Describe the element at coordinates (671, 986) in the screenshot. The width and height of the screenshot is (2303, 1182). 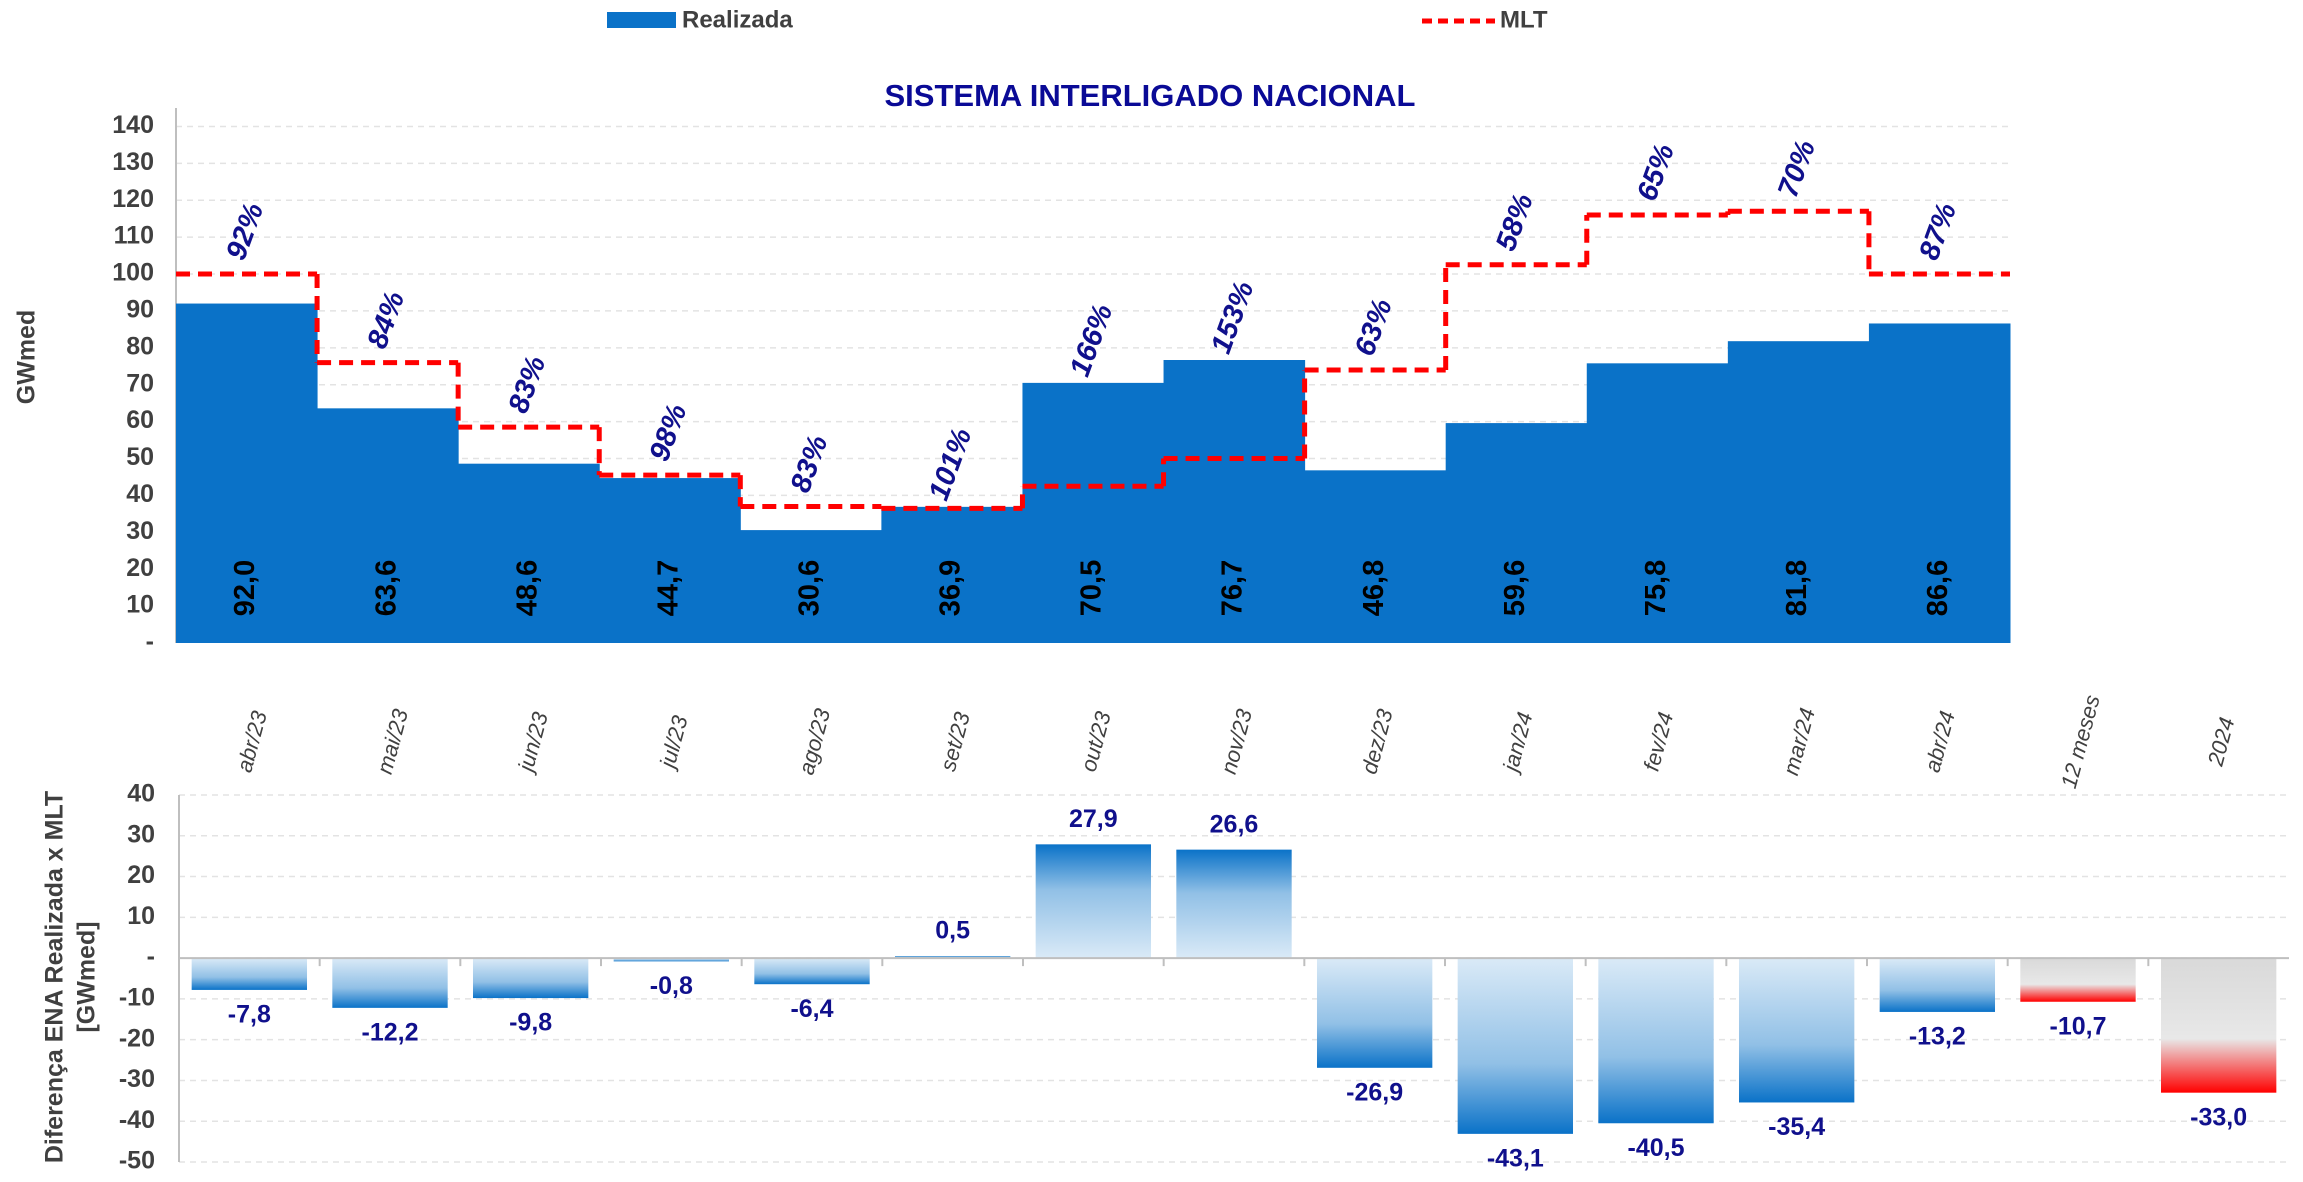
I see `value-label: -0,8` at that location.